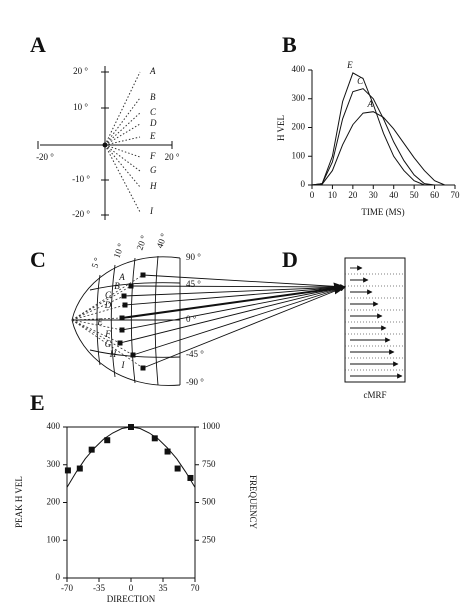  I want to click on plot-frame, so click(131, 502).